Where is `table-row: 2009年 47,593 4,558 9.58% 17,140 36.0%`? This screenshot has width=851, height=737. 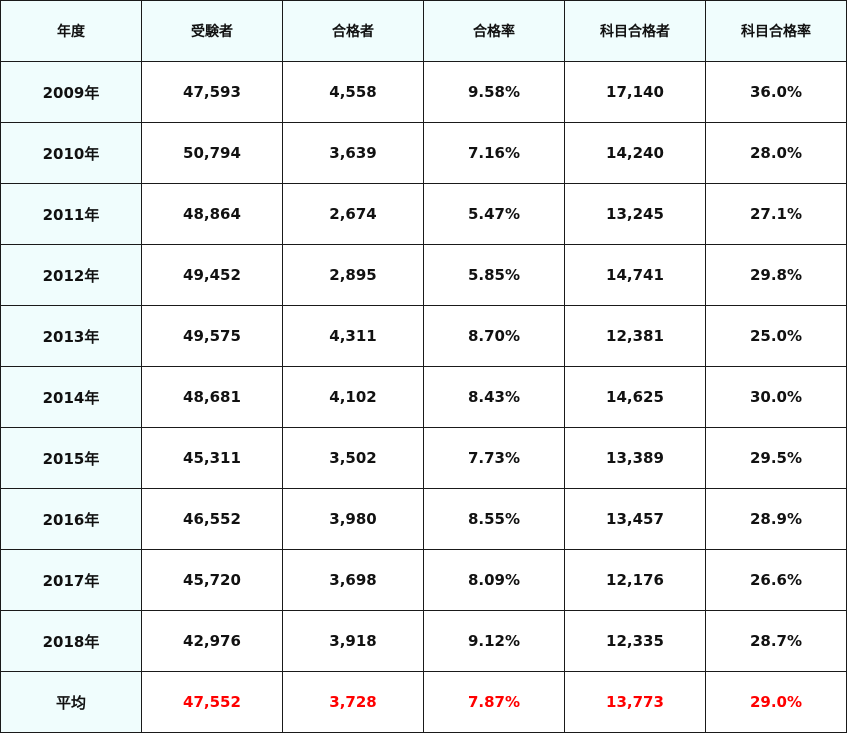
table-row: 2009年 47,593 4,558 9.58% 17,140 36.0% is located at coordinates (423, 92).